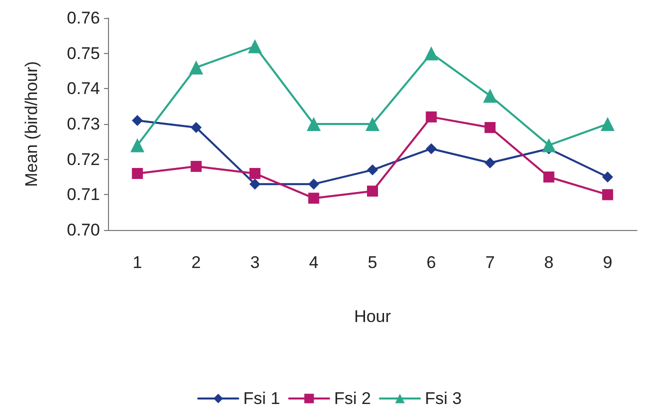 The height and width of the screenshot is (420, 659). I want to click on y-tick-label: 0.74, so click(83, 88).